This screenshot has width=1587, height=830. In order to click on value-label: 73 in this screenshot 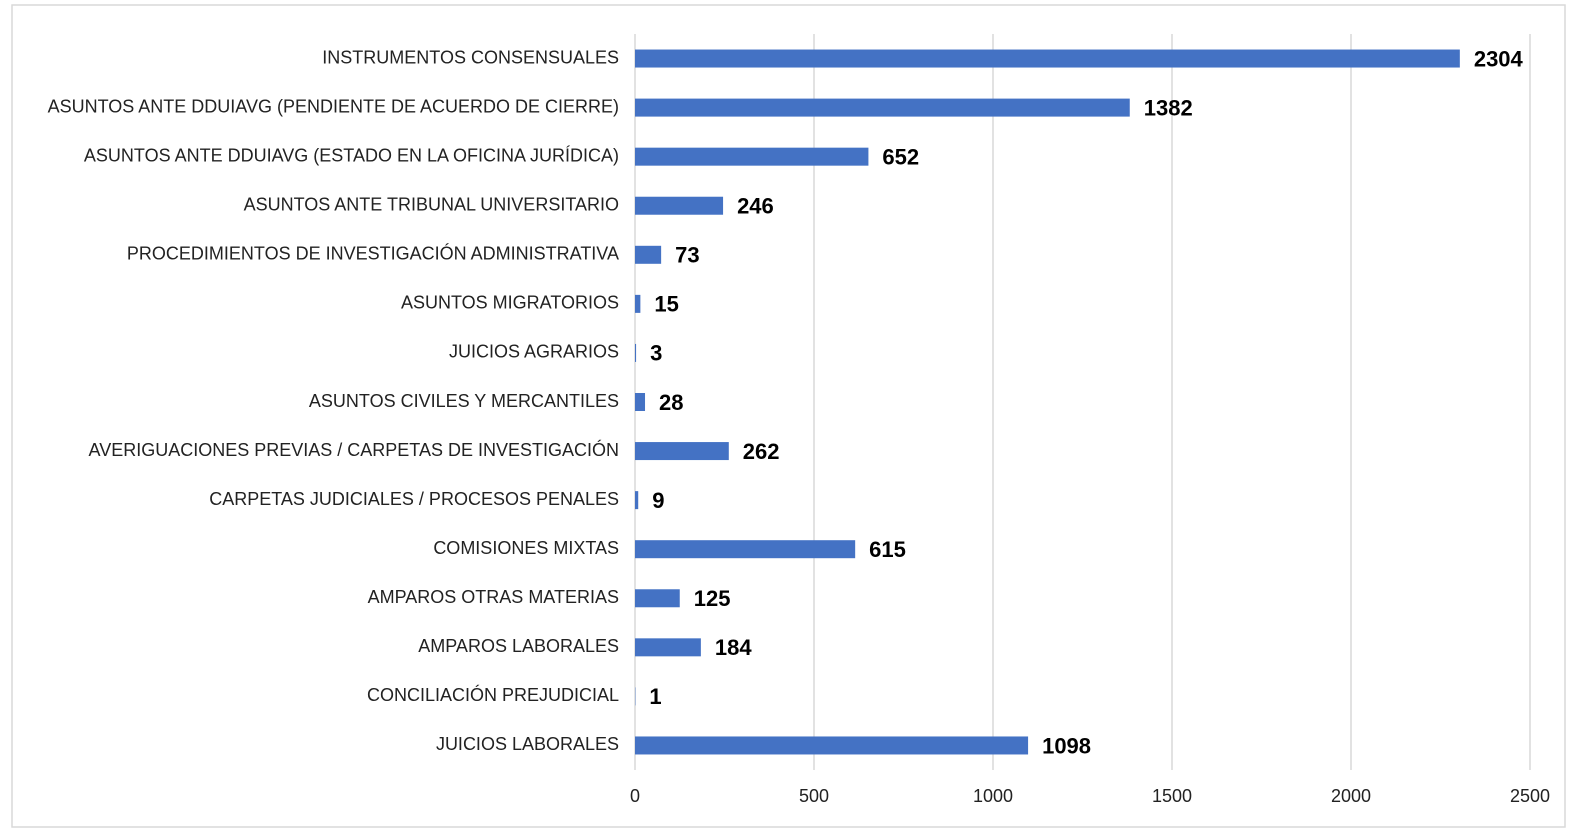, I will do `click(687, 255)`.